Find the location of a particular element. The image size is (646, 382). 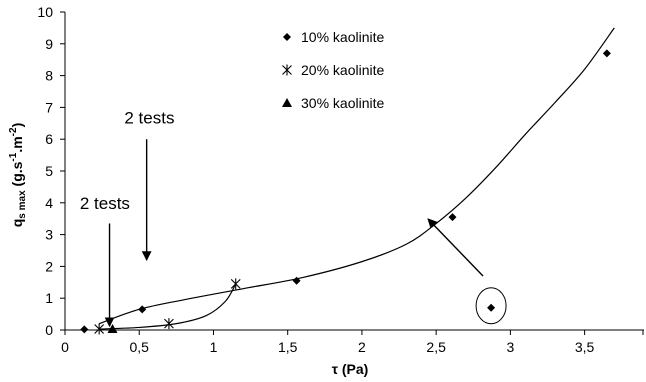

legend-label: 10% kaolinite is located at coordinates (342, 37).